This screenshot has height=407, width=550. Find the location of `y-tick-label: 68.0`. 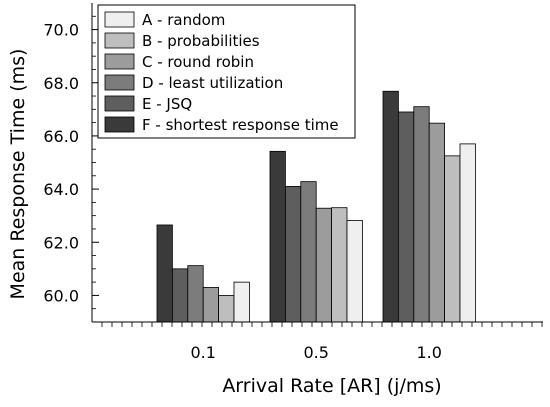

y-tick-label: 68.0 is located at coordinates (61, 83).